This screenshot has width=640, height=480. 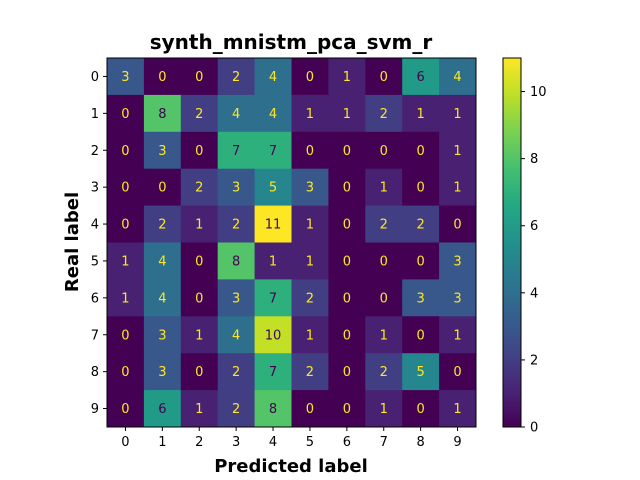 I want to click on x-tick-label: 3, so click(x=236, y=442).